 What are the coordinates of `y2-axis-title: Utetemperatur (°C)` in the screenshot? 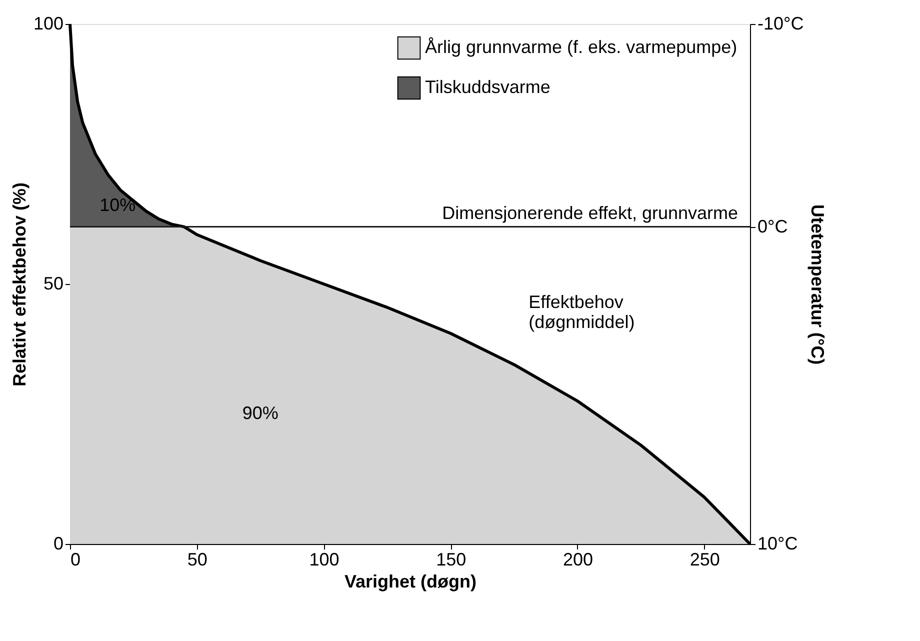 It's located at (818, 284).